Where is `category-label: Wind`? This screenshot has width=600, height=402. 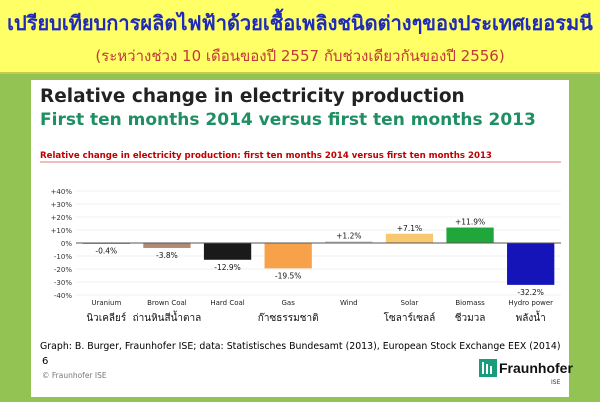
category-label: Wind is located at coordinates (349, 303).